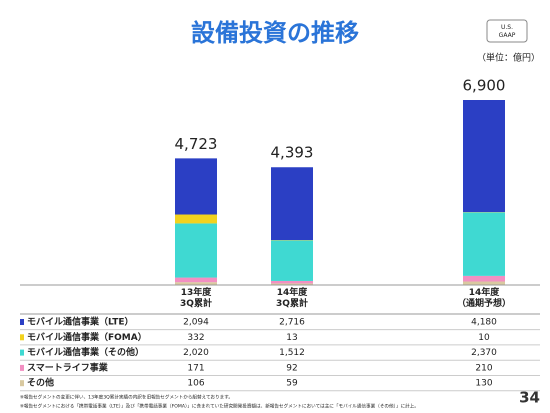 The width and height of the screenshot is (550, 413). Describe the element at coordinates (529, 398) in the screenshot. I see `page-number: 34` at that location.